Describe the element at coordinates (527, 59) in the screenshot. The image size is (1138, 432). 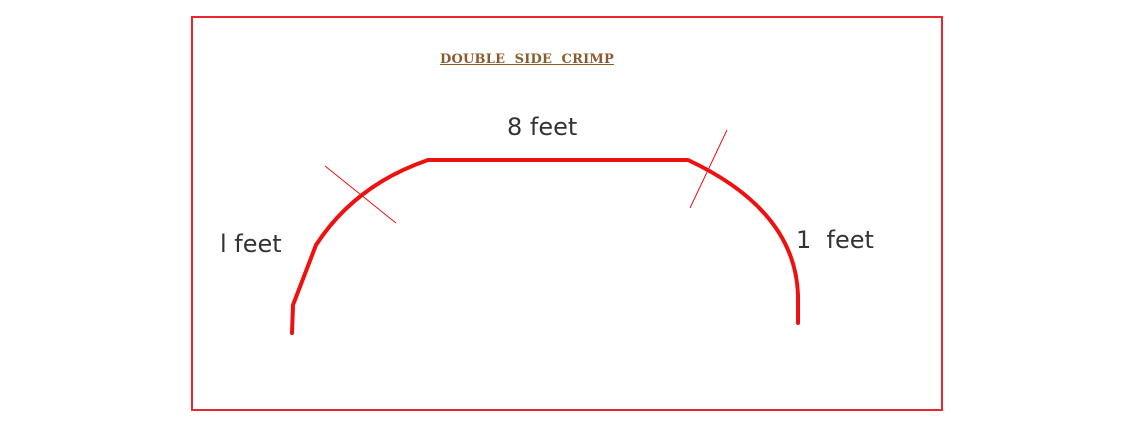
I see `diagram-title: DOUBLE SIDE CRIMP` at that location.